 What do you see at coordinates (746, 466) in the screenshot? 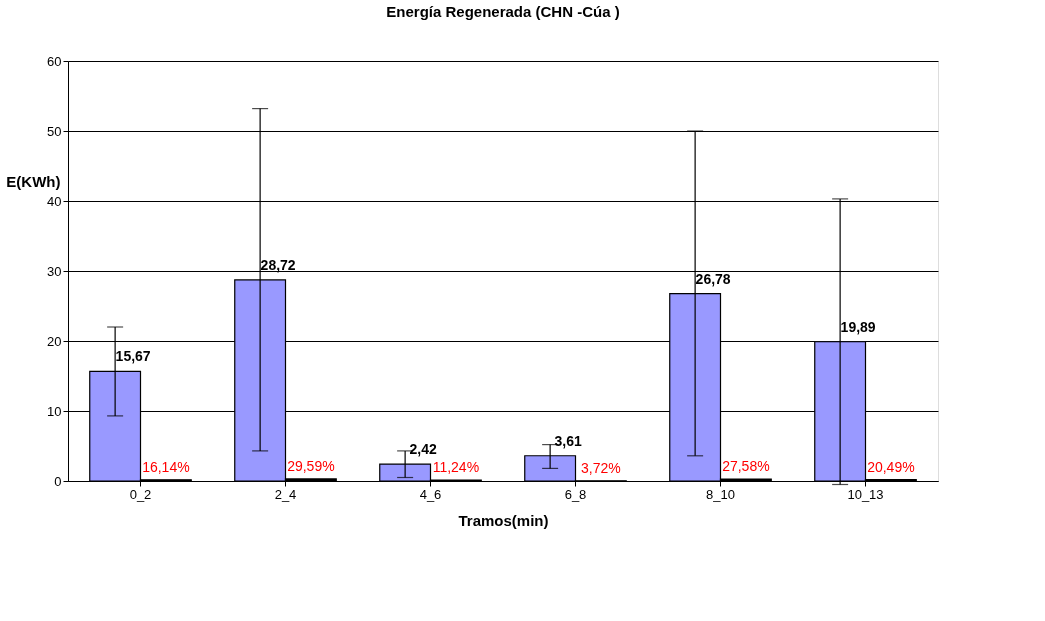
I see `data-label: 27,58%` at bounding box center [746, 466].